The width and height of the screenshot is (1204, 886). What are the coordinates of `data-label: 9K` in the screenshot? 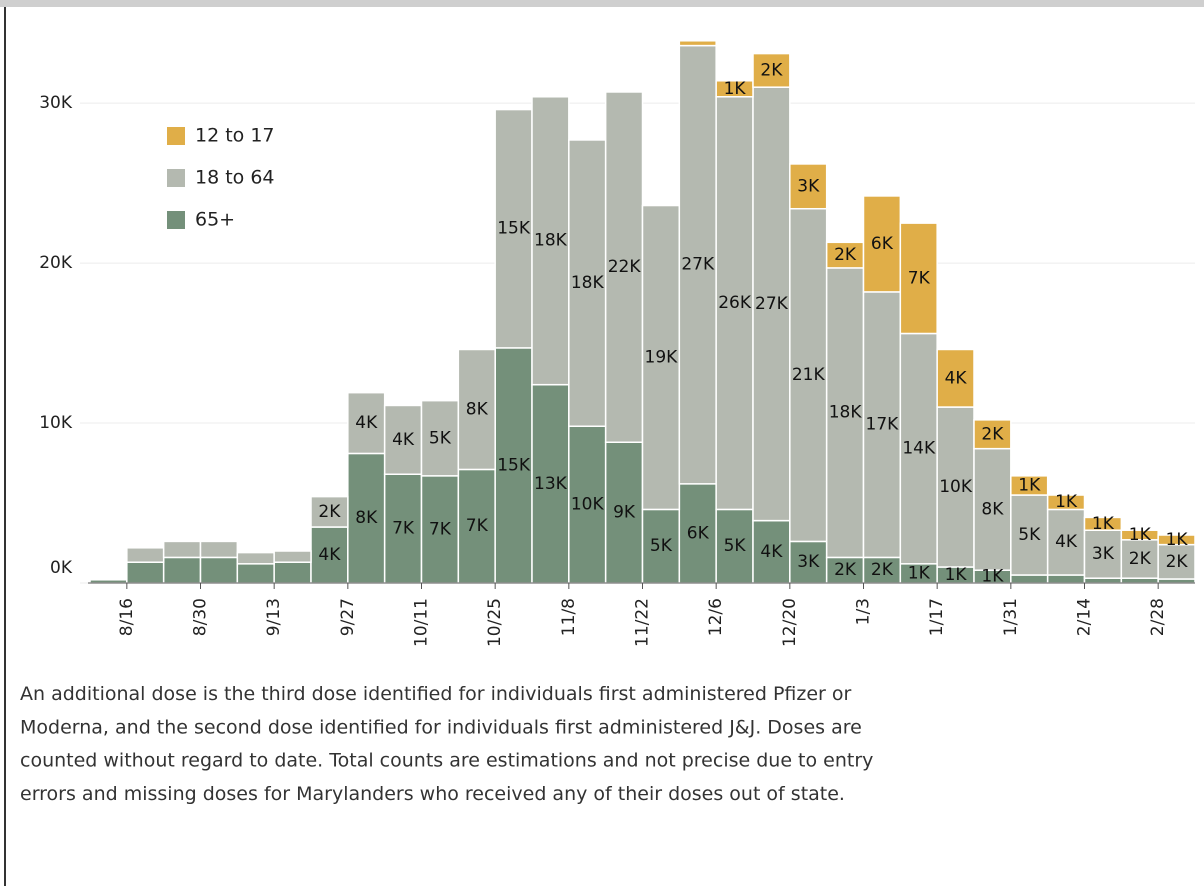 It's located at (624, 513).